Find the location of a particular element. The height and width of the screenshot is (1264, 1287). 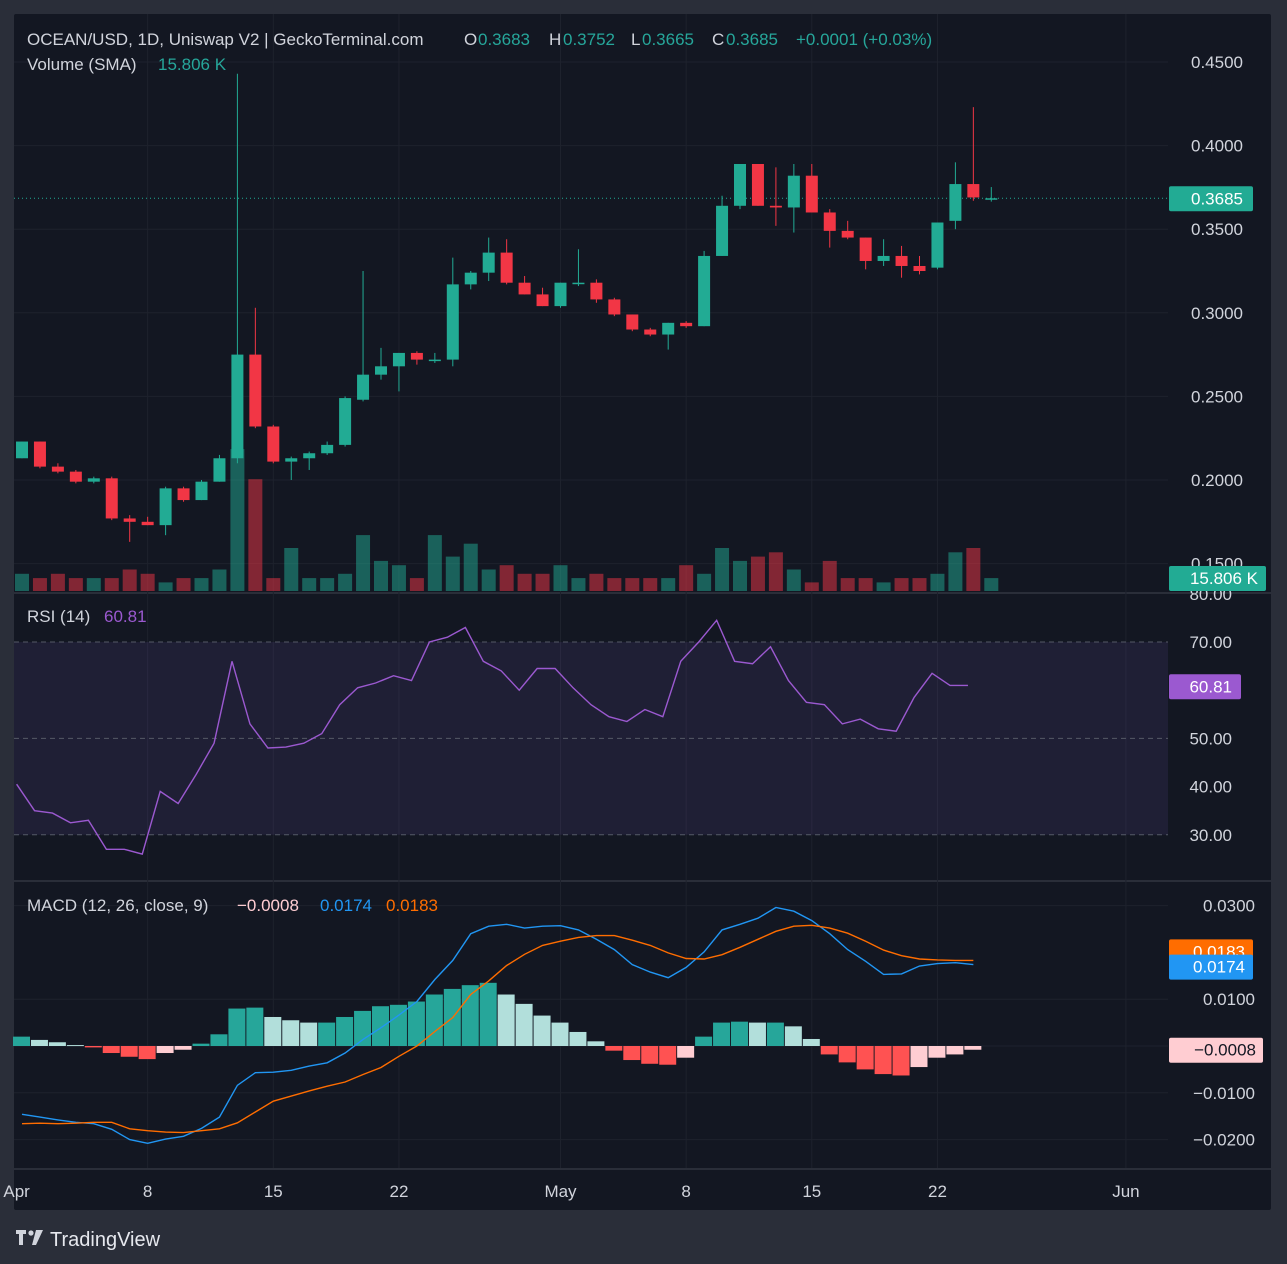

rsi-line is located at coordinates (492, 736).